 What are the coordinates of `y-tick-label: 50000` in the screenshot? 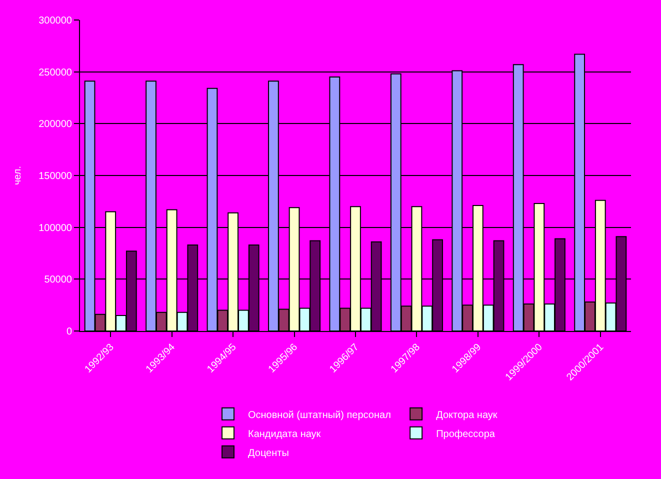 It's located at (58, 280).